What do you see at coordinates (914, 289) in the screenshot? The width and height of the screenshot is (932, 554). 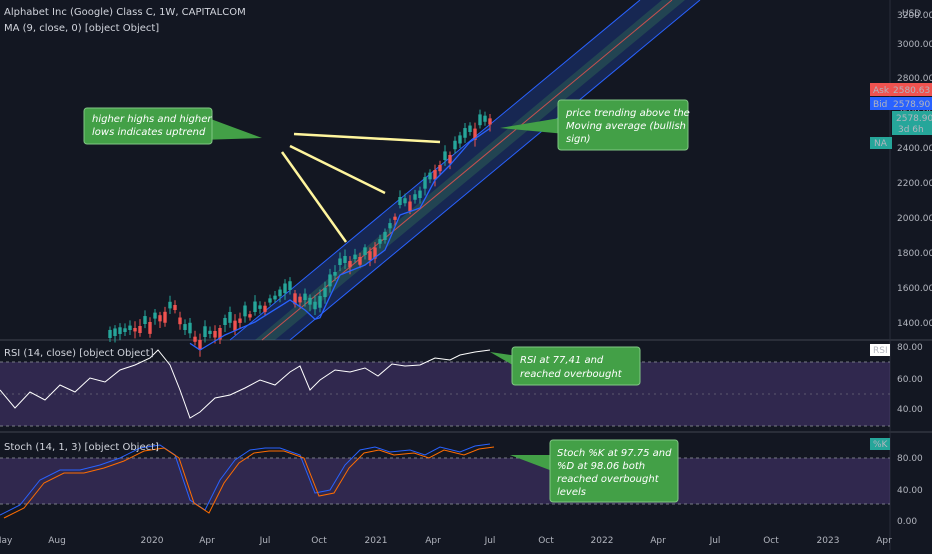 I see `price-tick-label: 1600.00` at bounding box center [914, 289].